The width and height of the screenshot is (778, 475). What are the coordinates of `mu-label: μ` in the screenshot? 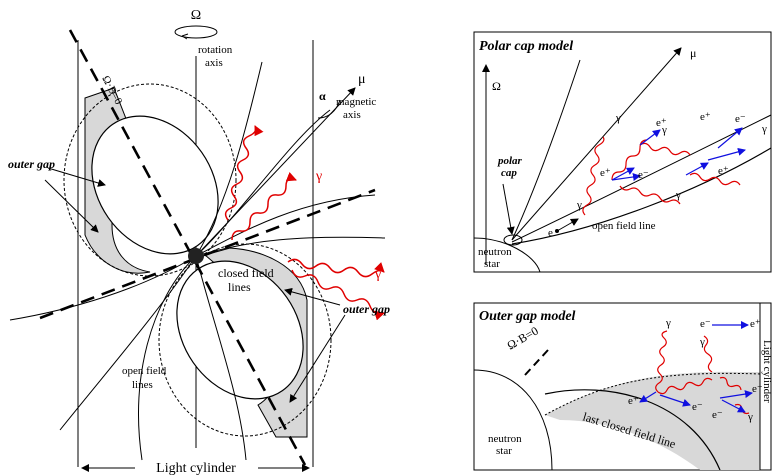 It's located at (362, 79).